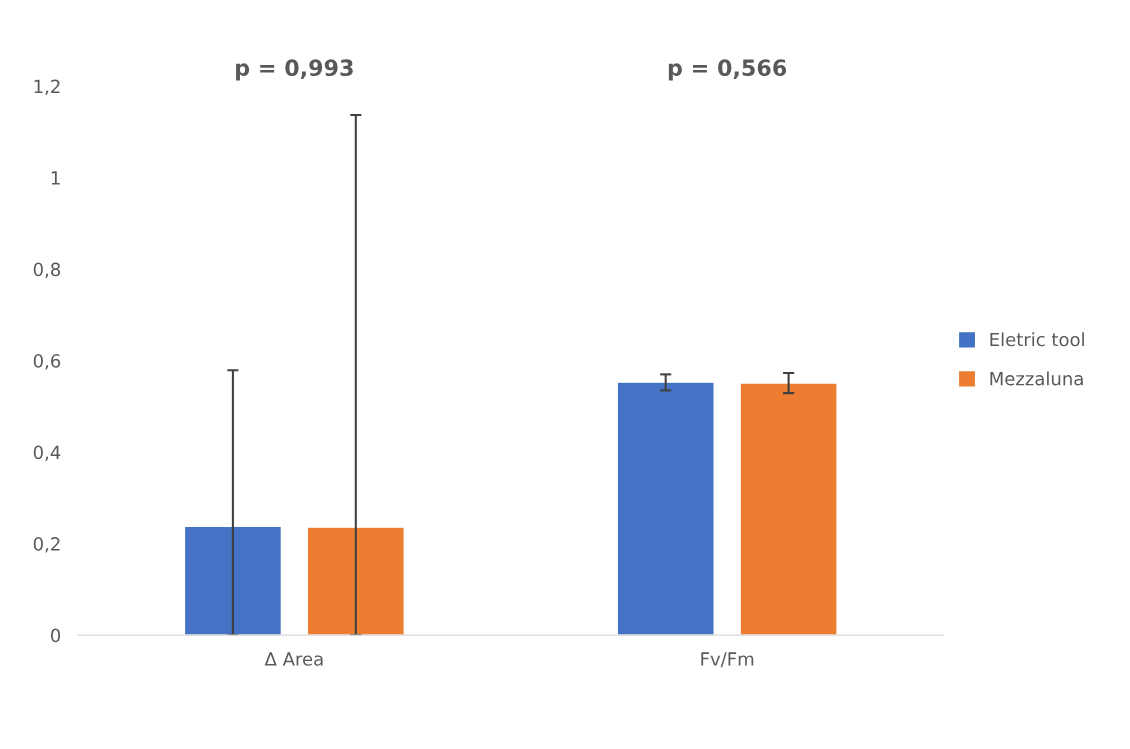 This screenshot has width=1130, height=749. What do you see at coordinates (46, 545) in the screenshot?
I see `y-tick-label: 0,2` at bounding box center [46, 545].